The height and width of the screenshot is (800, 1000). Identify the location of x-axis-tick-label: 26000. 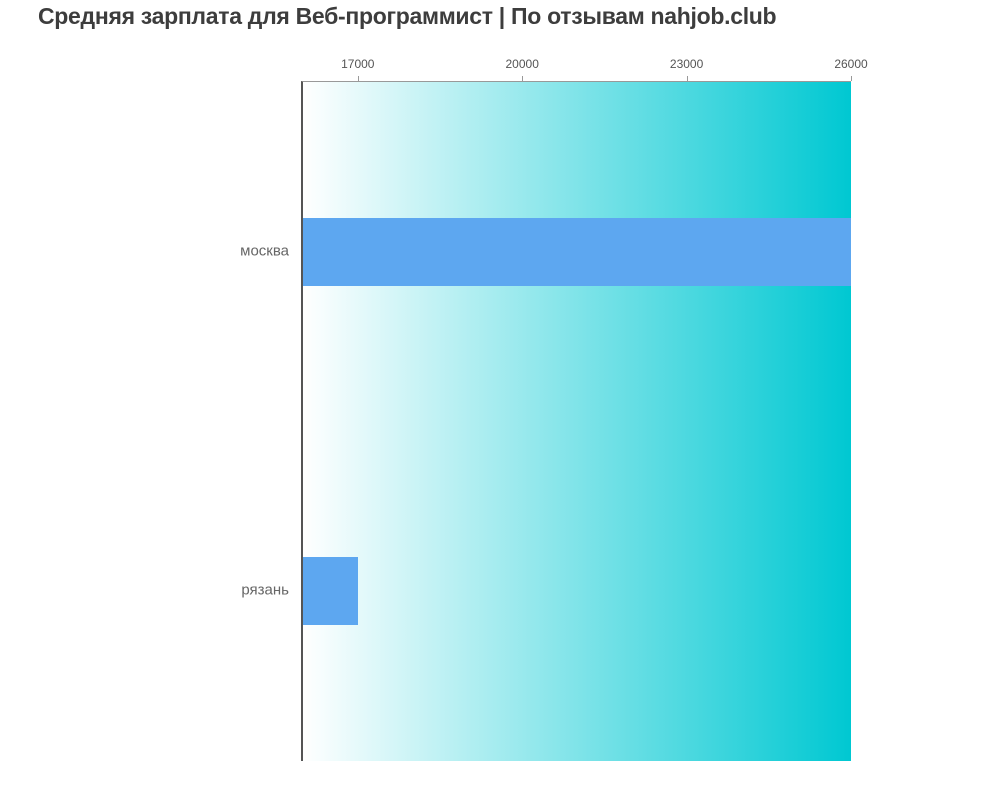
(851, 64).